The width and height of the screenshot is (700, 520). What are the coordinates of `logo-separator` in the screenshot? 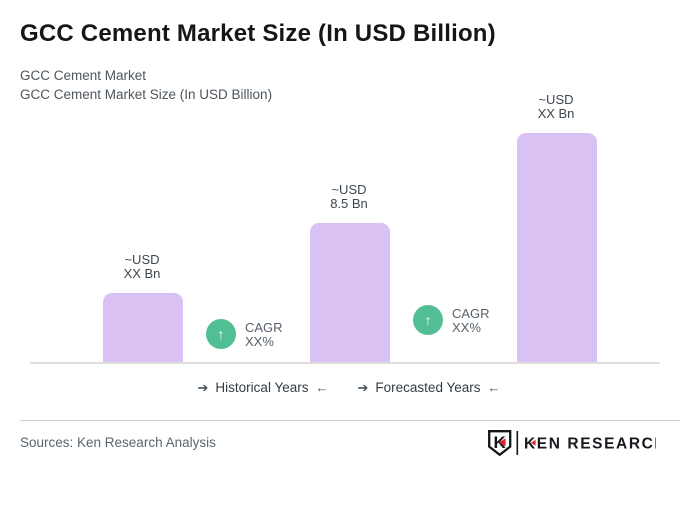 It's located at (517, 443).